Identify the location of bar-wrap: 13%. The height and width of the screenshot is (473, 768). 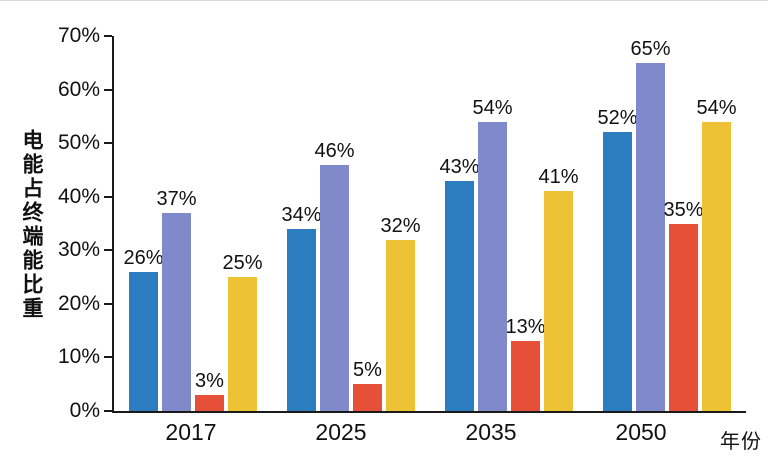
(525, 223).